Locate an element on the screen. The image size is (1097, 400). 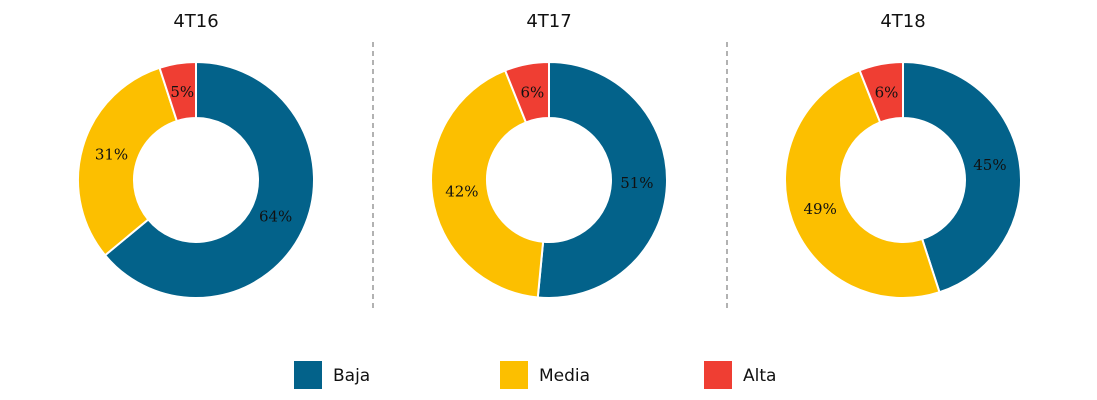
data-label: 5% is located at coordinates (182, 92).